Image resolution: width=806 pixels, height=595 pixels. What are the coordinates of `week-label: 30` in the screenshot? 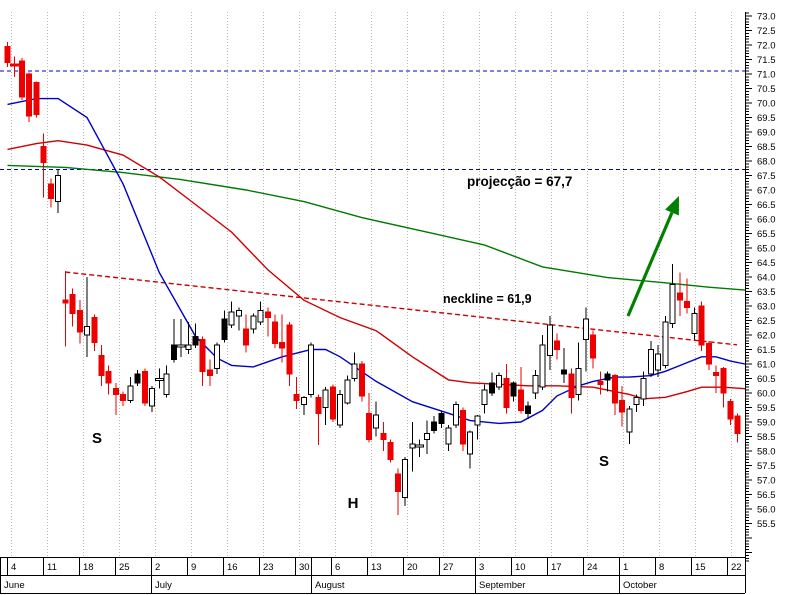 It's located at (304, 567).